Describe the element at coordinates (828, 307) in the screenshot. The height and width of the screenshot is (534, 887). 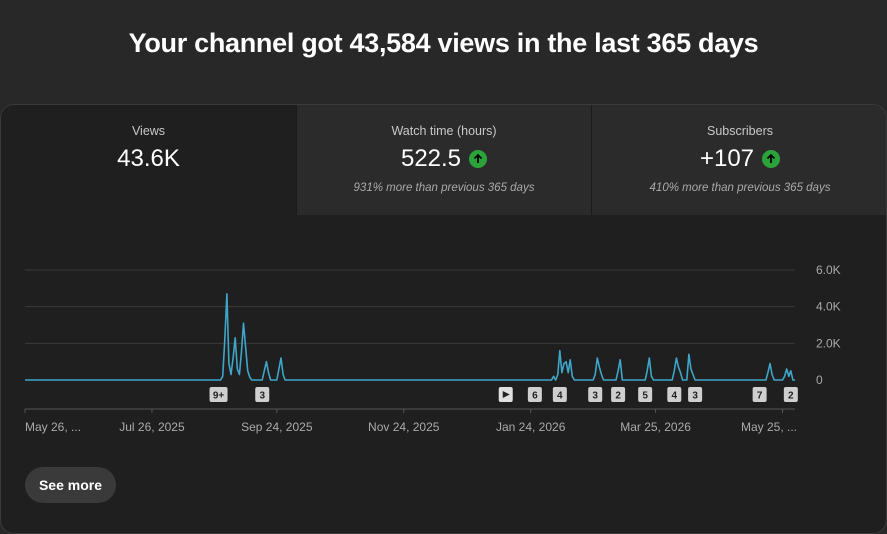
I see `y-tick-label: 4.0K` at that location.